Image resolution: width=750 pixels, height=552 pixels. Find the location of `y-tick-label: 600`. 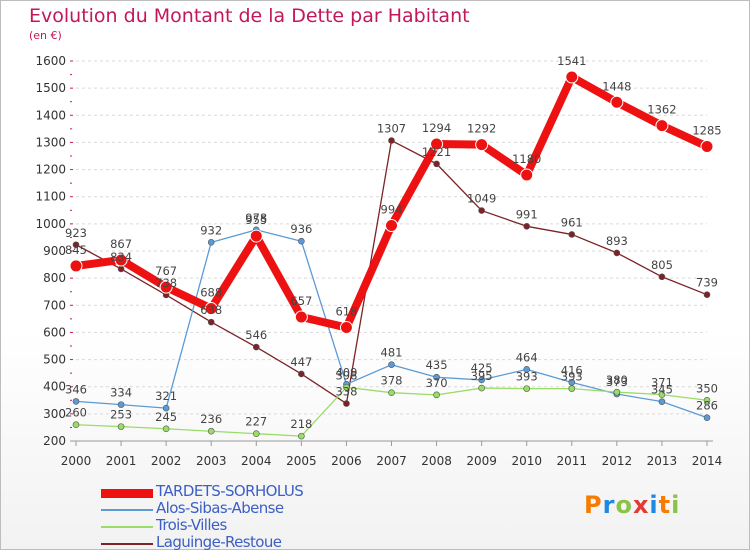

y-tick-label: 600 is located at coordinates (54, 332).